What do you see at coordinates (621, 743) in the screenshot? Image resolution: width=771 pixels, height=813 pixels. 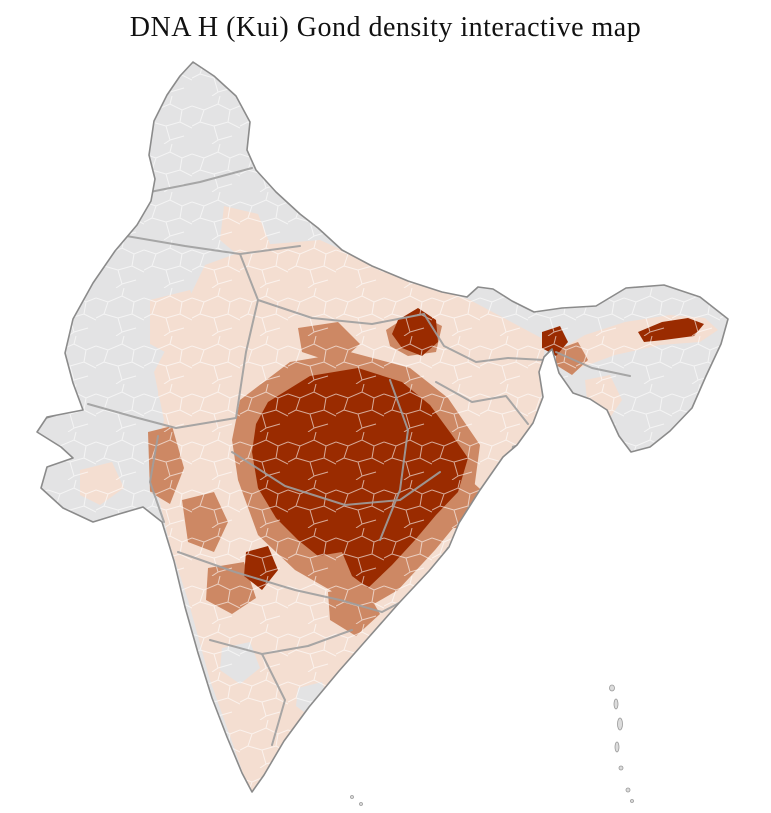 I see `andaman-islands` at bounding box center [621, 743].